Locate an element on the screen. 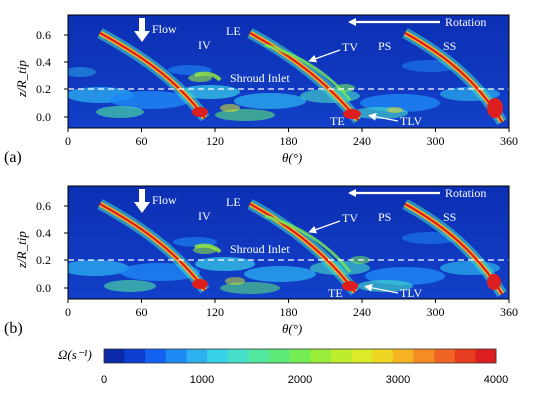  panel-b-x-axis: 0 60 120 180 240 300 360 is located at coordinates (291, 309).